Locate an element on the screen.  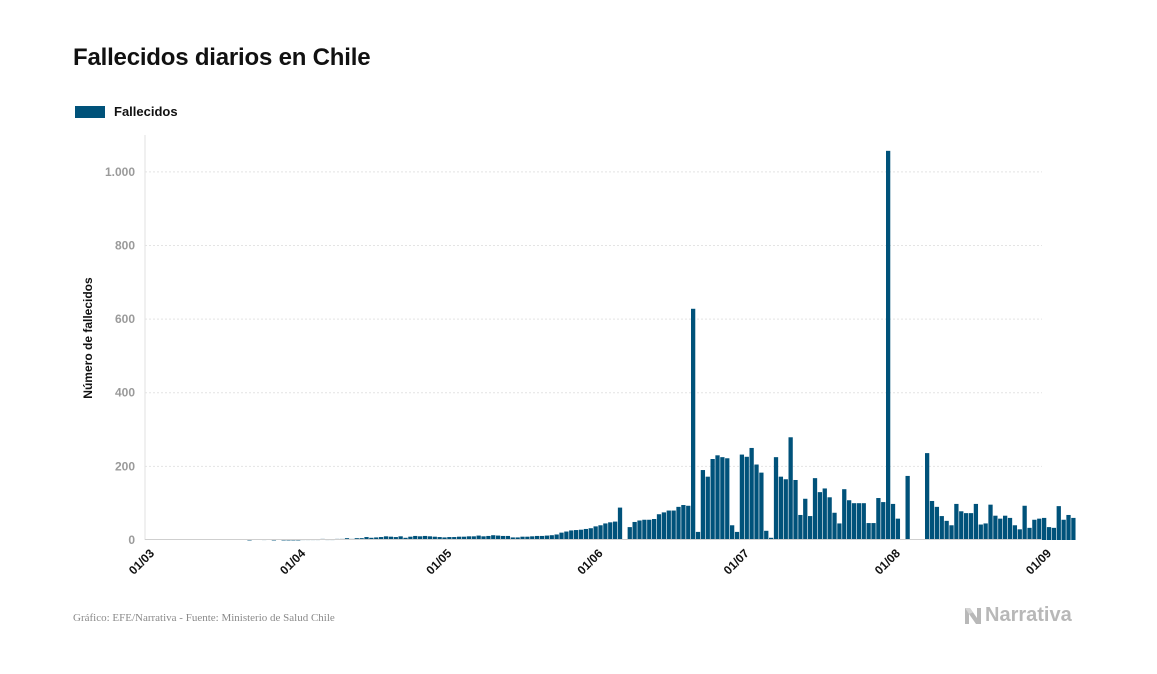
brand-name: Narrativa is located at coordinates (1028, 615).